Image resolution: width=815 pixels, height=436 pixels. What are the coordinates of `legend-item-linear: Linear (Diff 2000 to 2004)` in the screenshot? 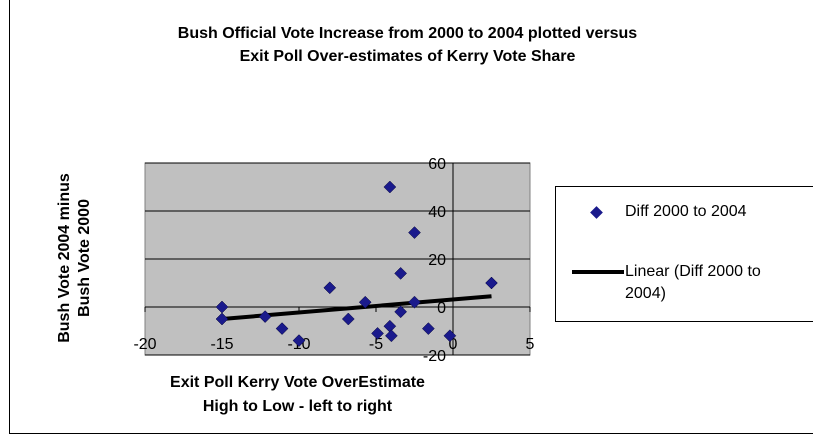 It's located at (681, 283).